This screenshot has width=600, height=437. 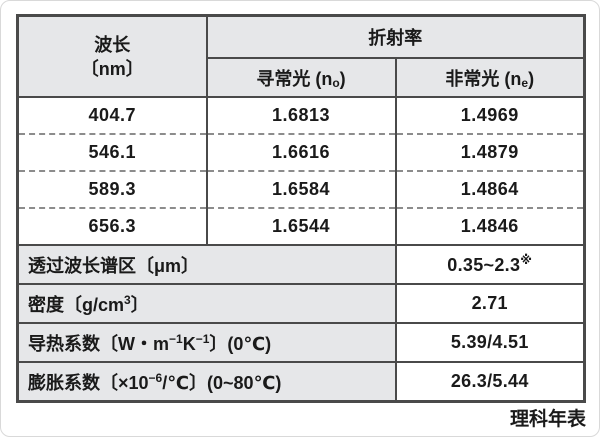 I want to click on table-row: 656.3 1.6544 1.4846, so click(x=300, y=226).